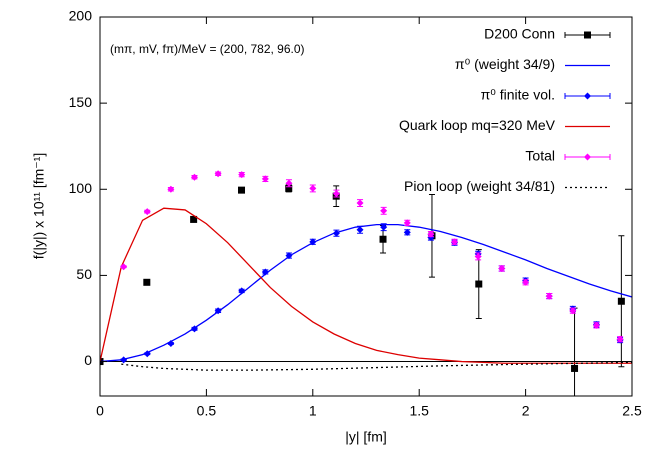 This screenshot has height=457, width=659. I want to click on y-tick-label: 100, so click(81, 188).